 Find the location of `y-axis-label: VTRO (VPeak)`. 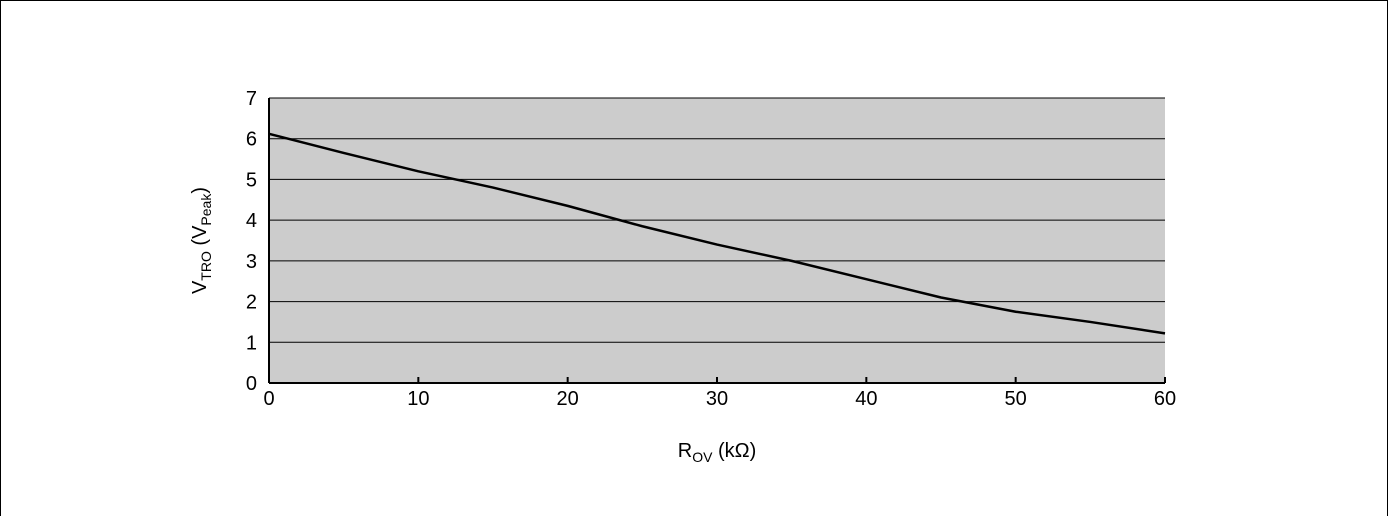

y-axis-label: VTRO (VPeak) is located at coordinates (201, 240).